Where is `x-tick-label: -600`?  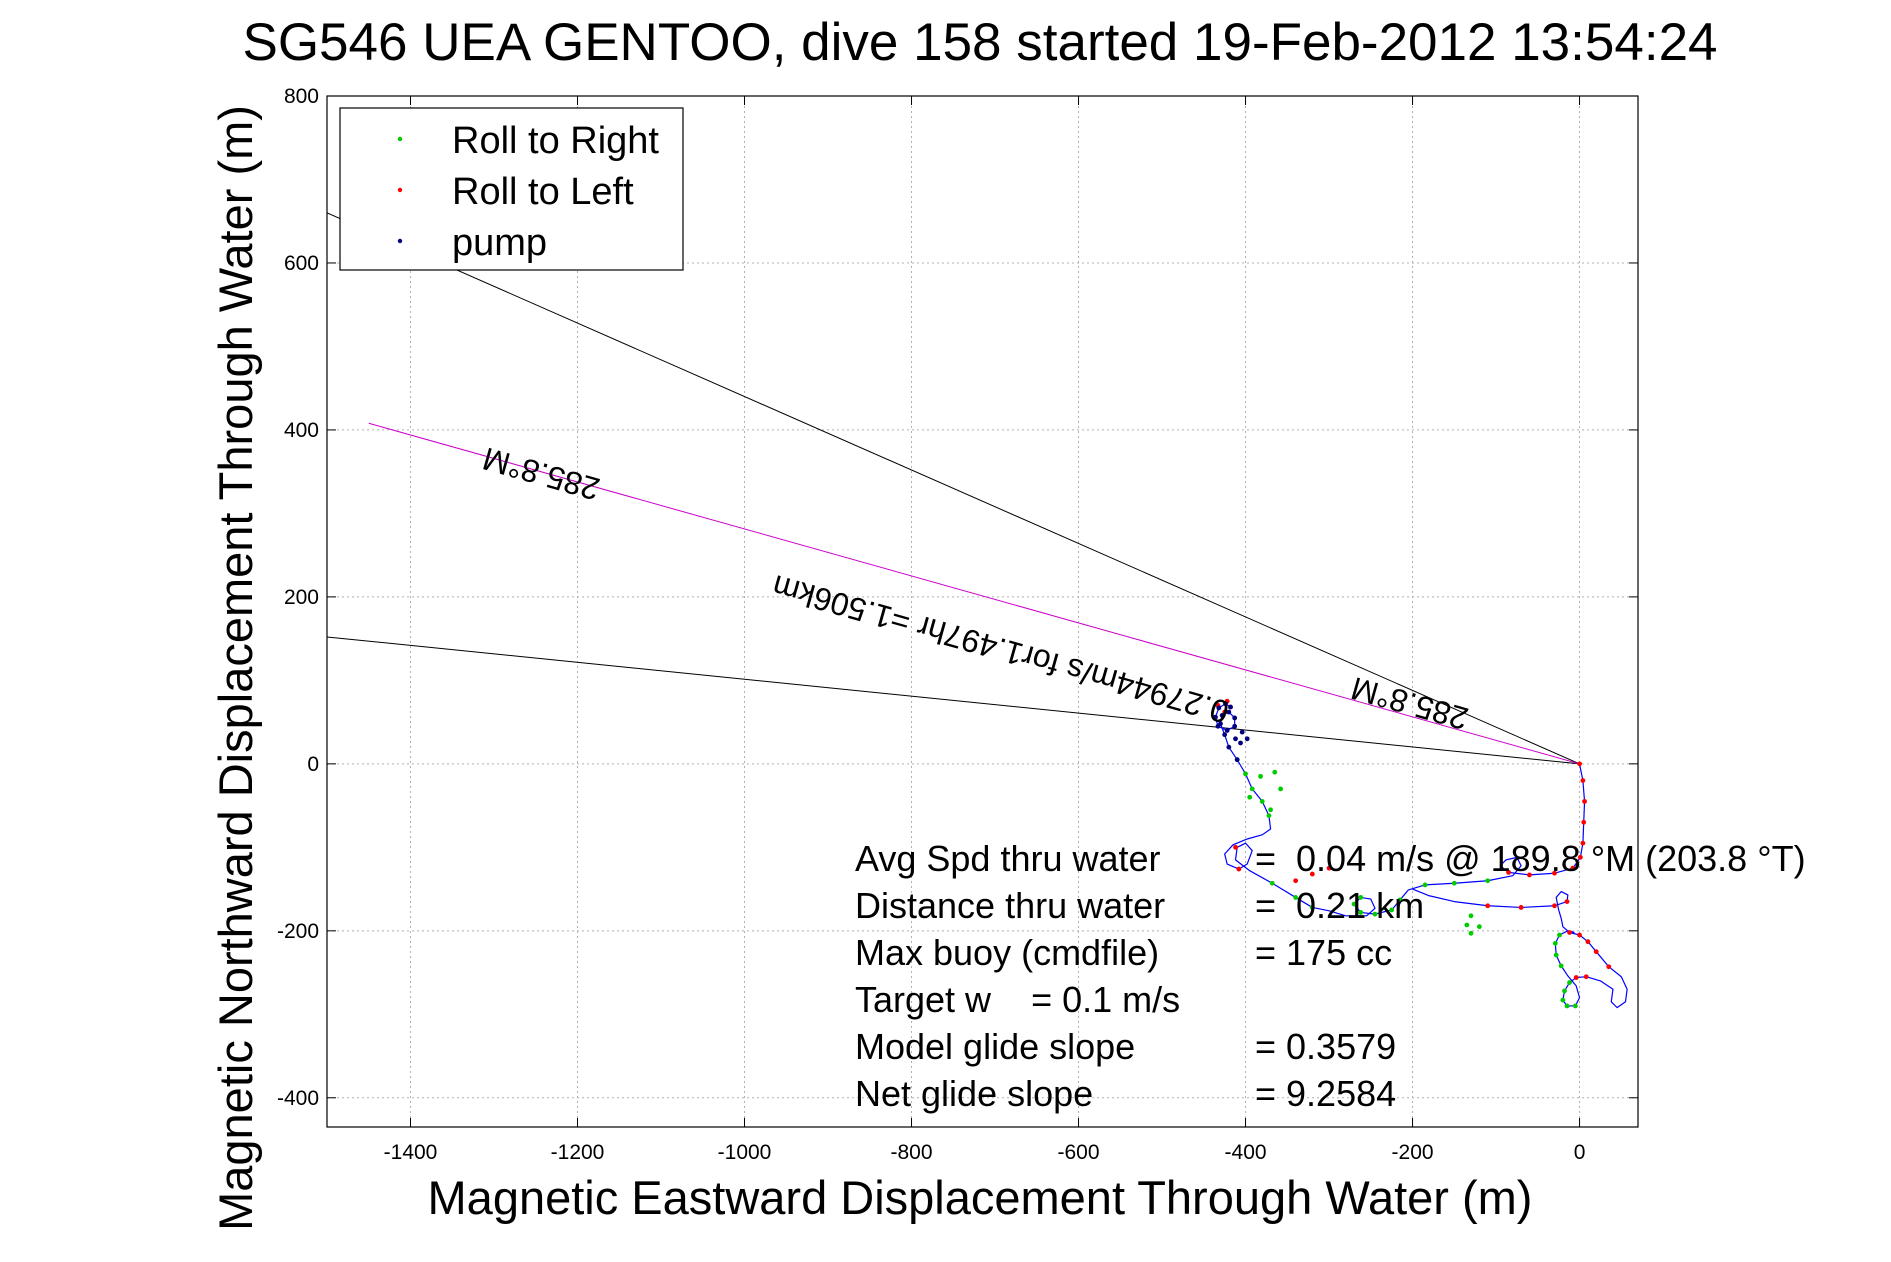 x-tick-label: -600 is located at coordinates (1079, 1152).